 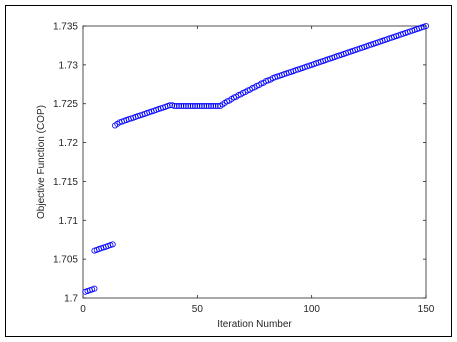 What do you see at coordinates (65, 104) in the screenshot?
I see `y-tick-label: 1.725` at bounding box center [65, 104].